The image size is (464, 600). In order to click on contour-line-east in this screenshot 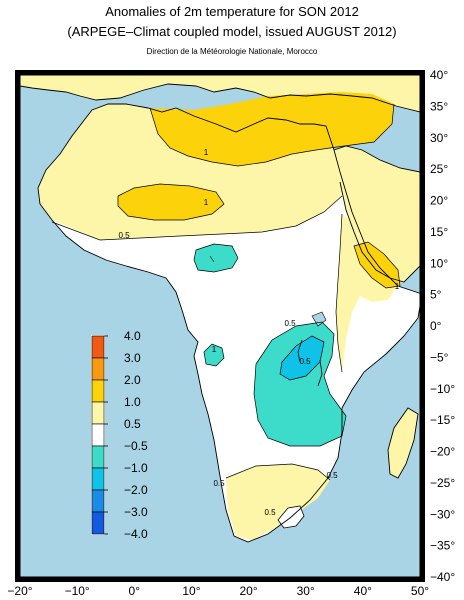, I will do `click(339, 293)`.